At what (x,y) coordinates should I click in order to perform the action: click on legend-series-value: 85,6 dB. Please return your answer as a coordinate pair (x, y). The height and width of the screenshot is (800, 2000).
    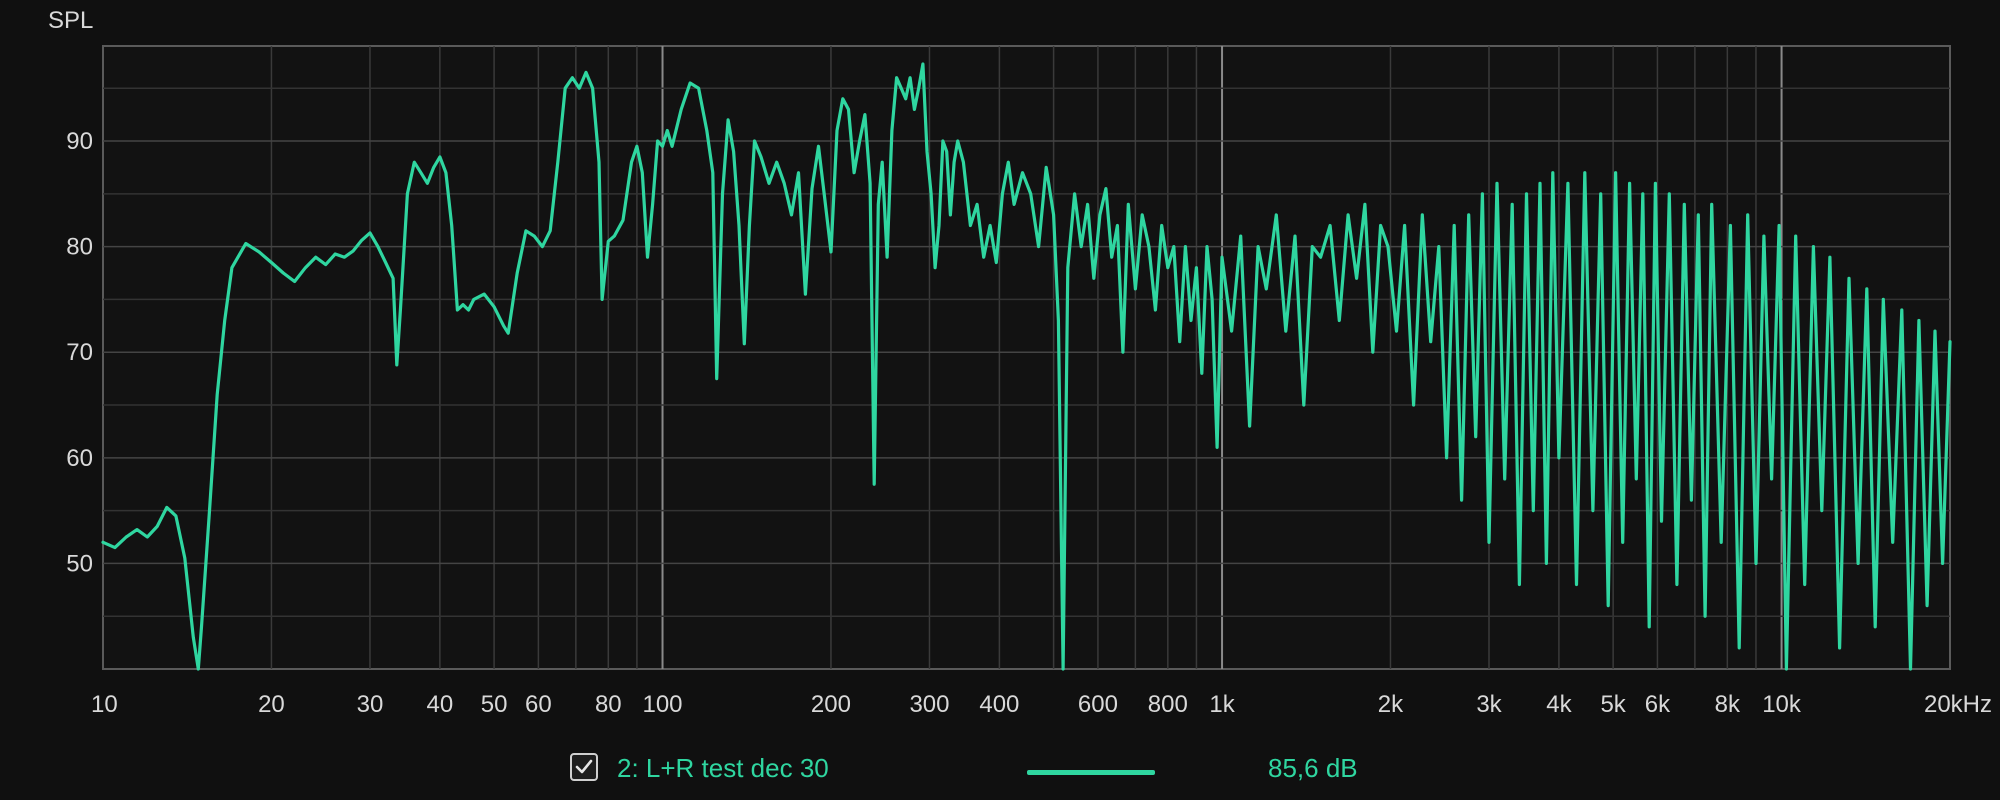
    Looking at the image, I should click on (1313, 768).